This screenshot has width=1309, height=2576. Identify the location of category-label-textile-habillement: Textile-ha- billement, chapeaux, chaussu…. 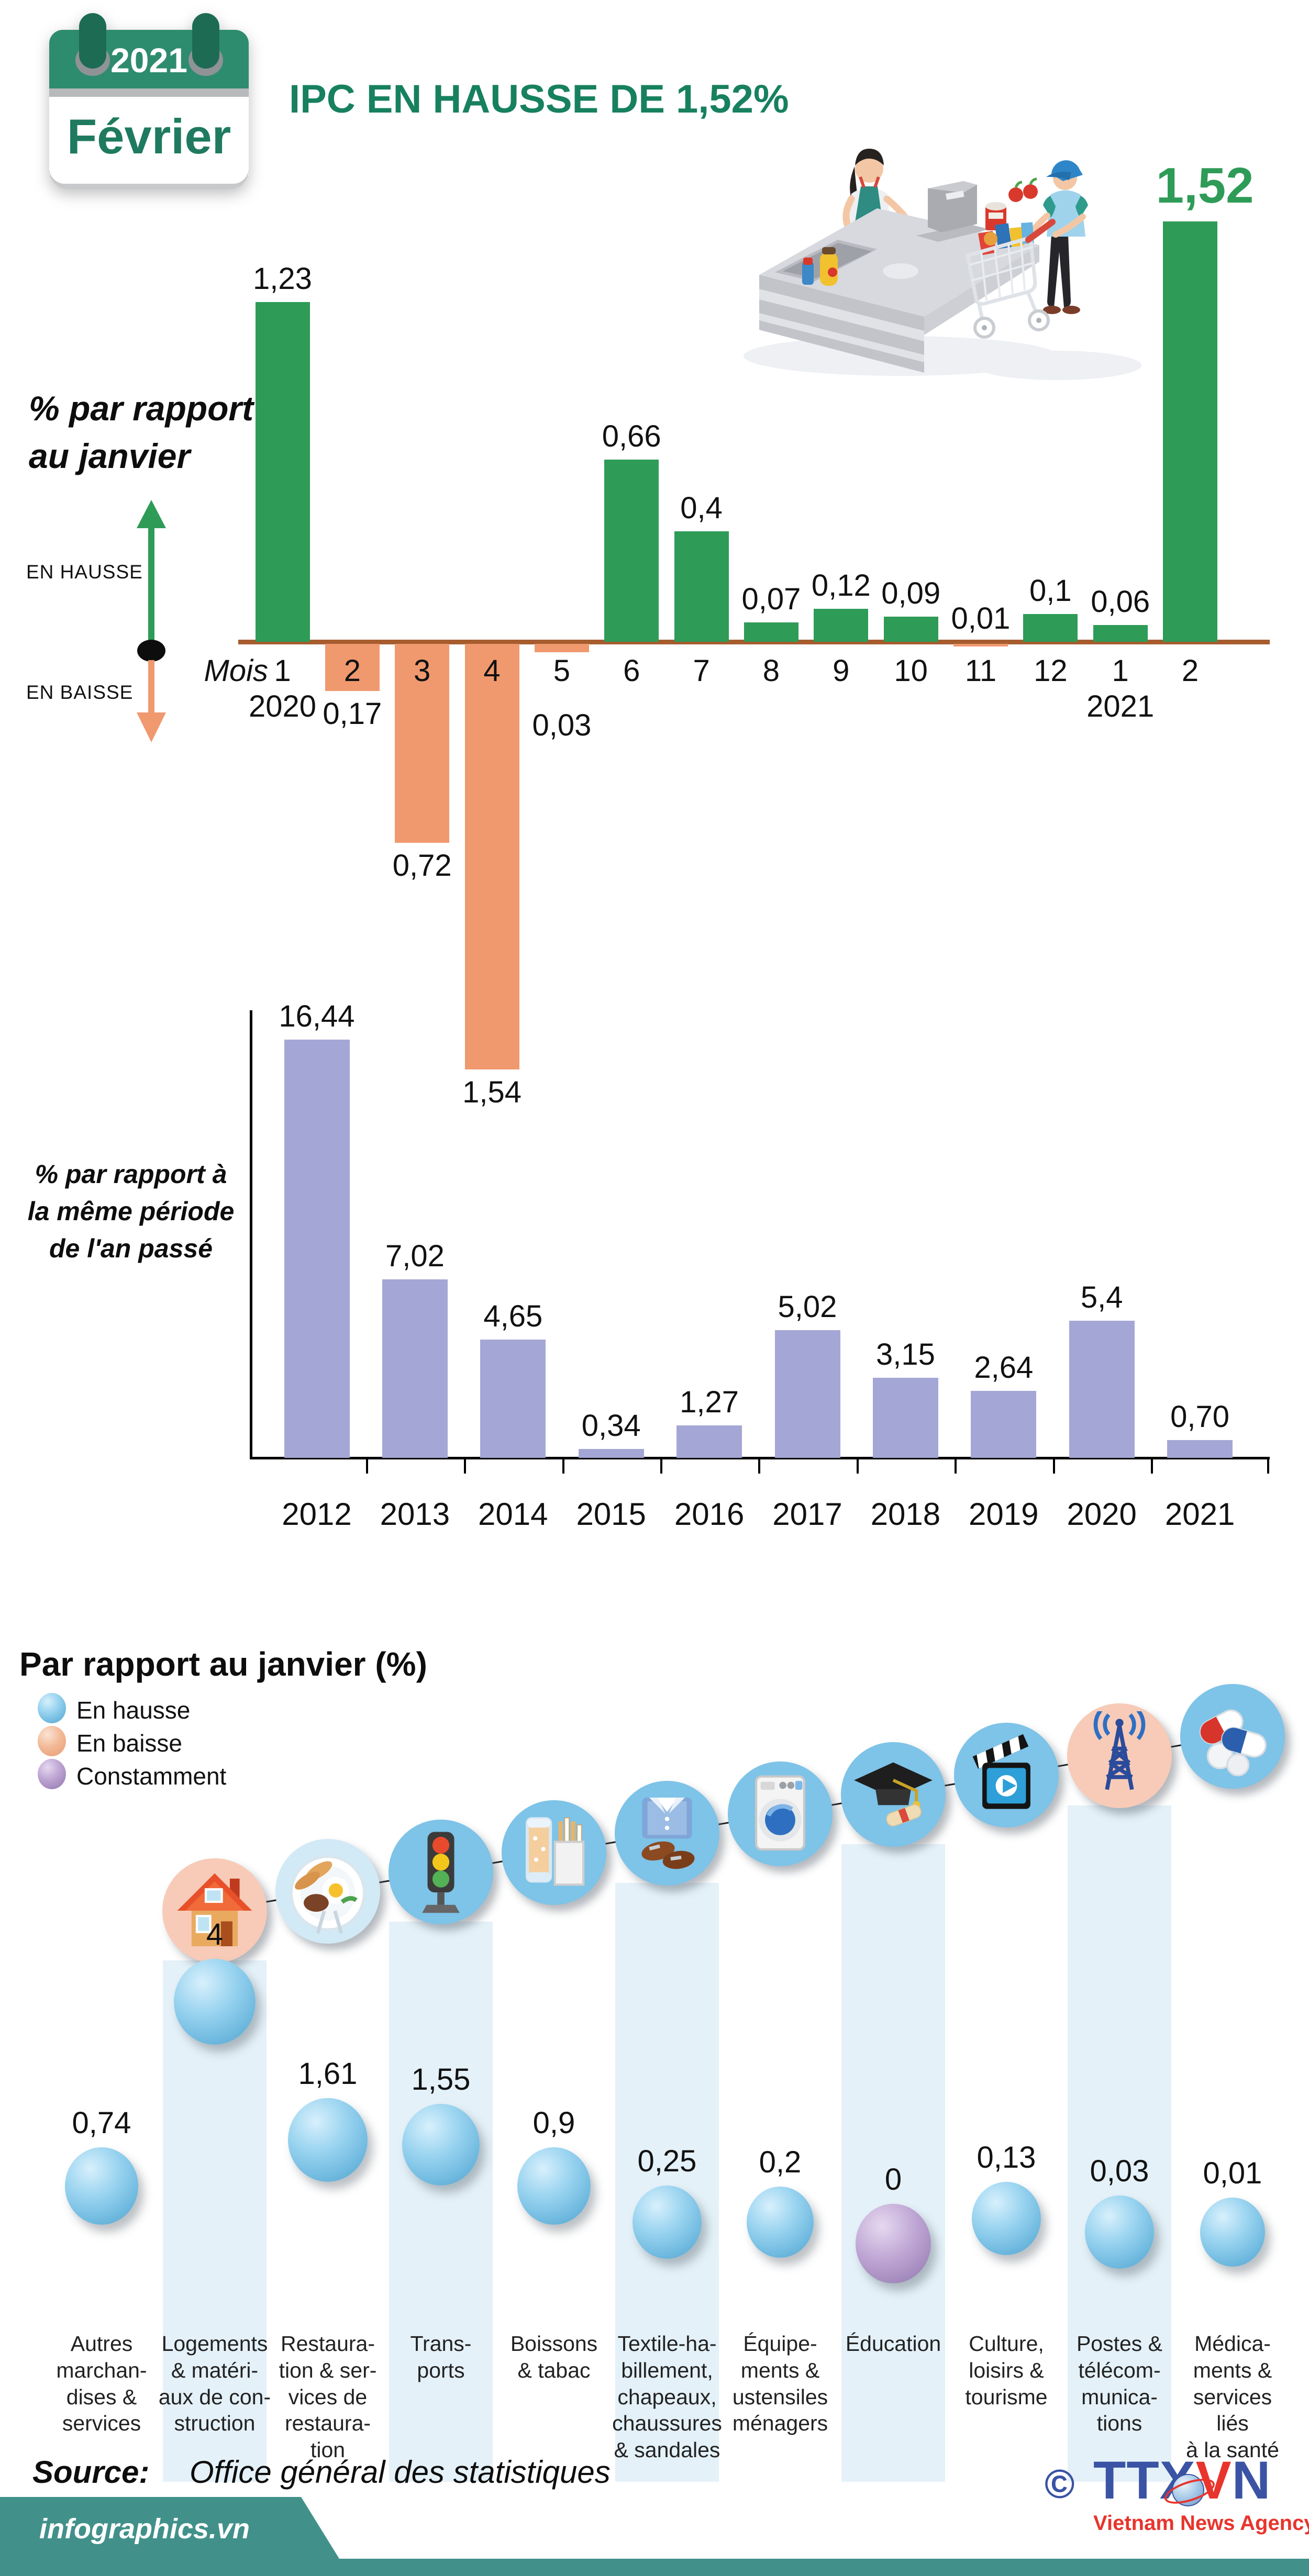
(667, 2397).